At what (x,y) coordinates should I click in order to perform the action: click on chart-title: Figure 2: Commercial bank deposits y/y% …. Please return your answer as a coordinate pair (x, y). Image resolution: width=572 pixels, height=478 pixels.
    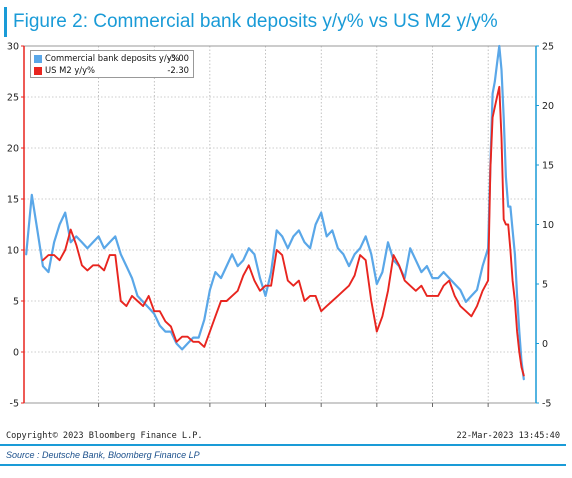
    Looking at the image, I should click on (284, 22).